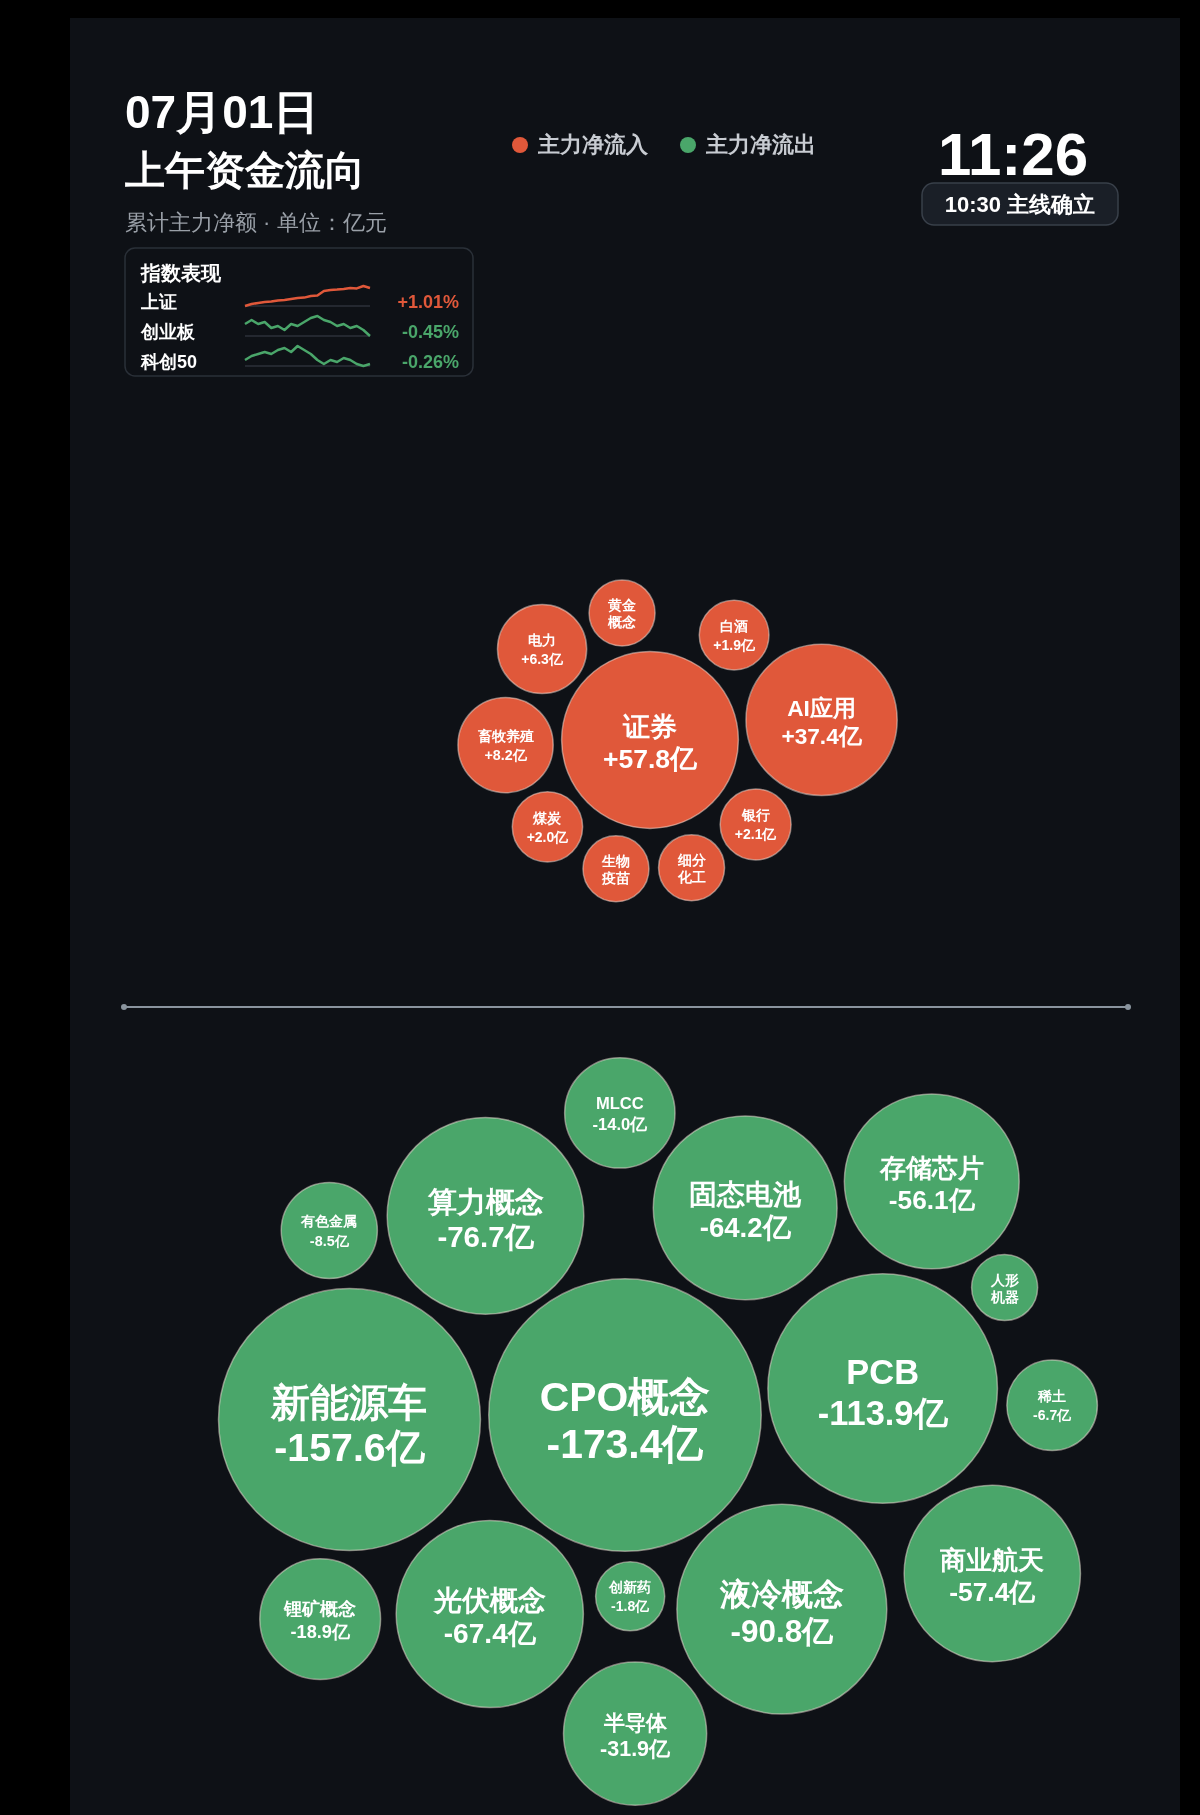  I want to click on category-label: 稀土, so click(1052, 1396).